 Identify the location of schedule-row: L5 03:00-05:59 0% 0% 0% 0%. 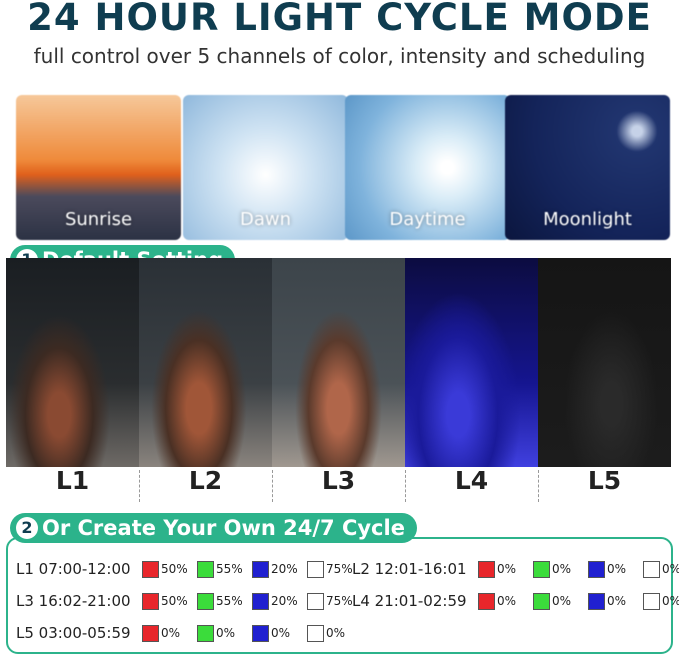
(185, 633).